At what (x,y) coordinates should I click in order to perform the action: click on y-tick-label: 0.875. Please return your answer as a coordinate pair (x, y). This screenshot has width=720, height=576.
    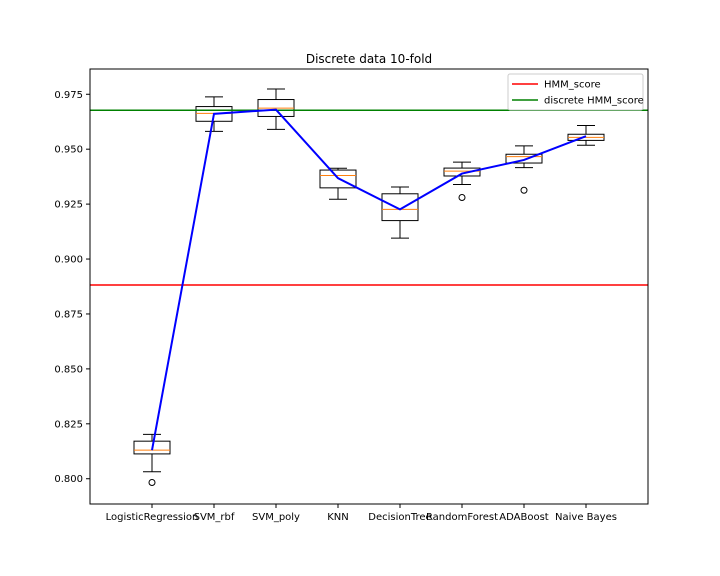
    Looking at the image, I should click on (68, 314).